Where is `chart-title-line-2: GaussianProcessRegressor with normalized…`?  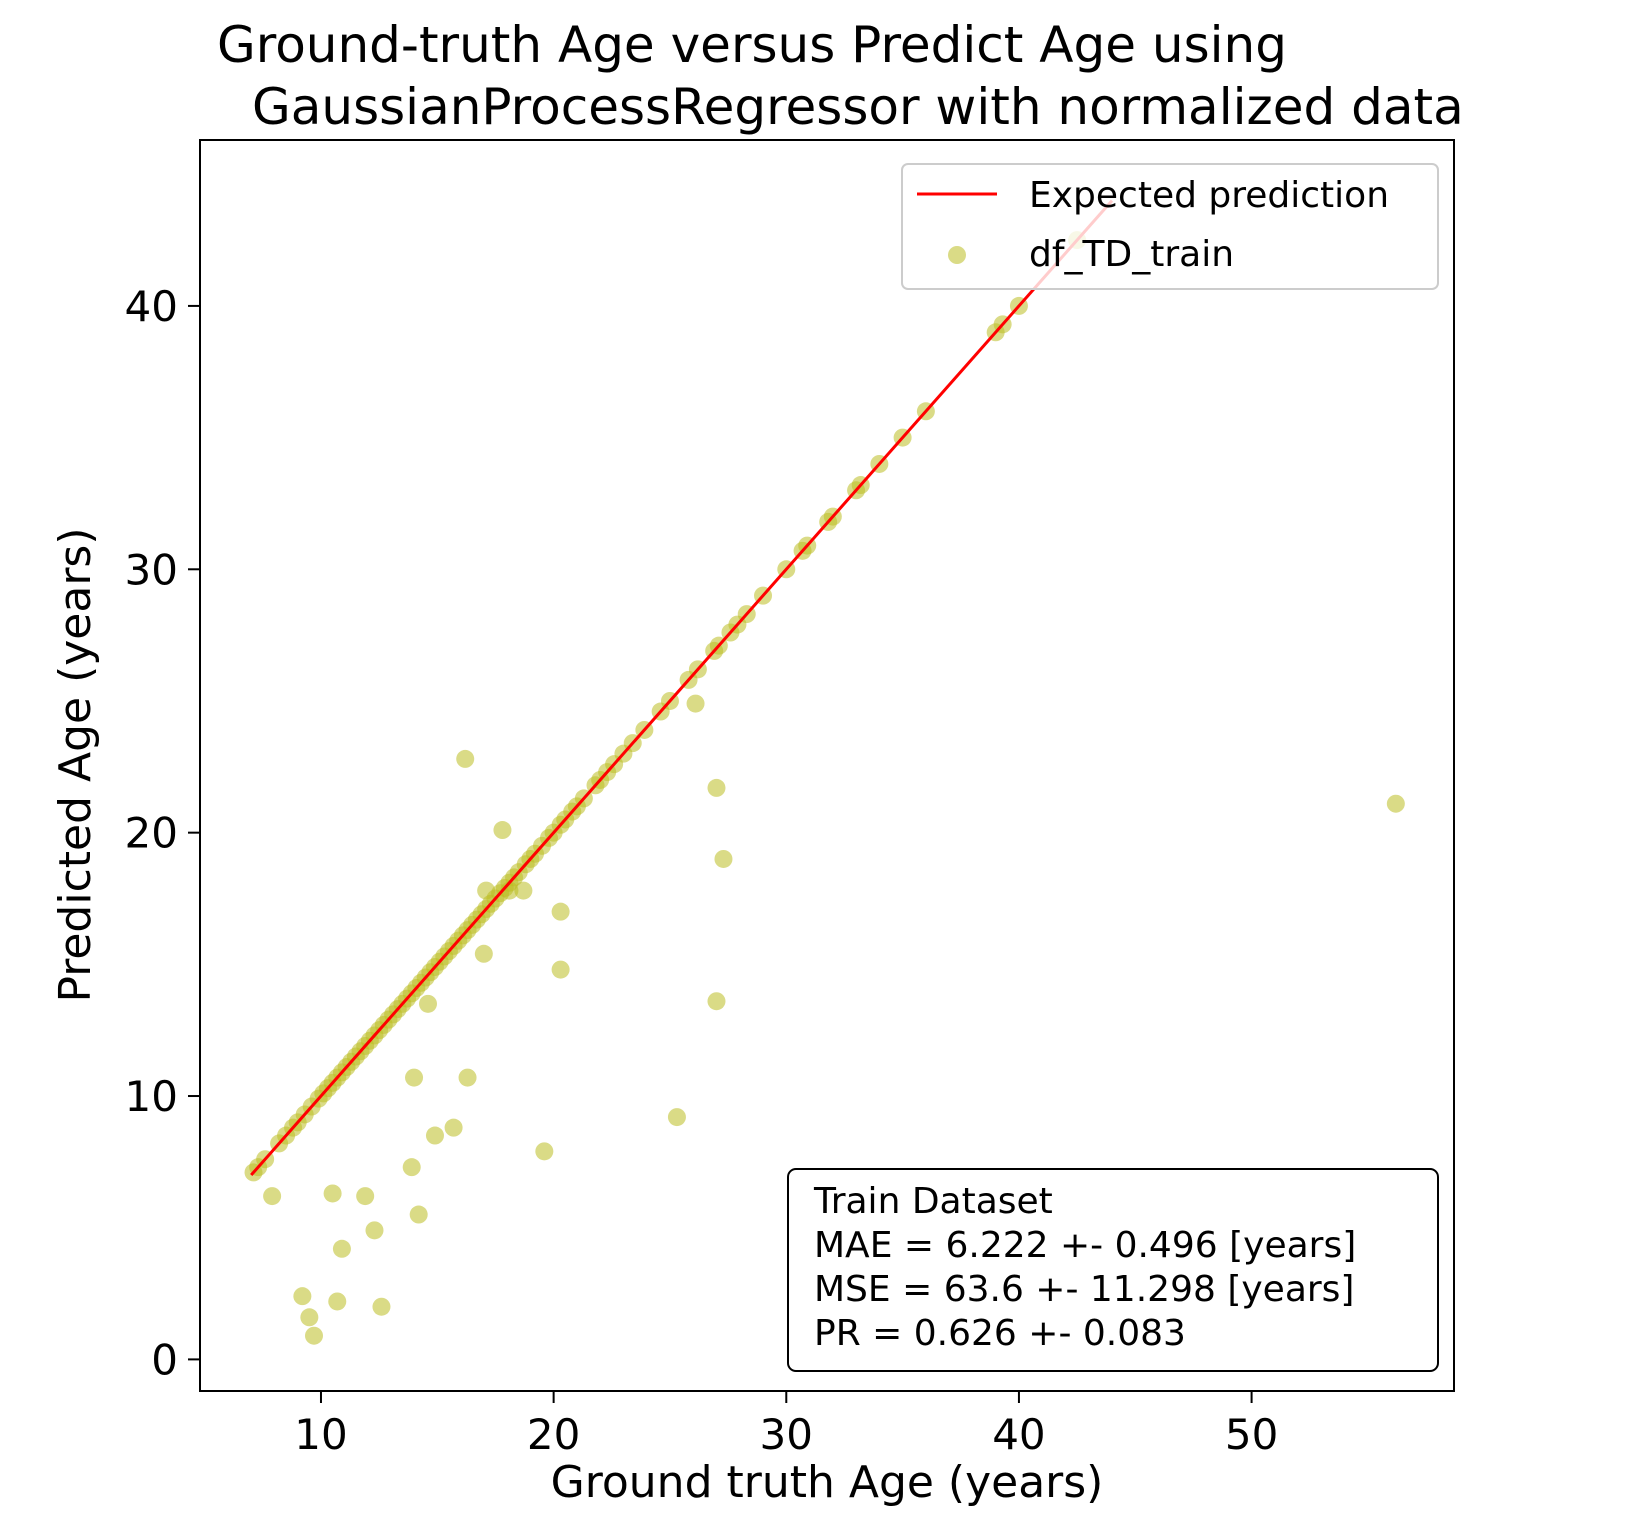 chart-title-line-2: GaussianProcessRegressor with normalized… is located at coordinates (858, 107).